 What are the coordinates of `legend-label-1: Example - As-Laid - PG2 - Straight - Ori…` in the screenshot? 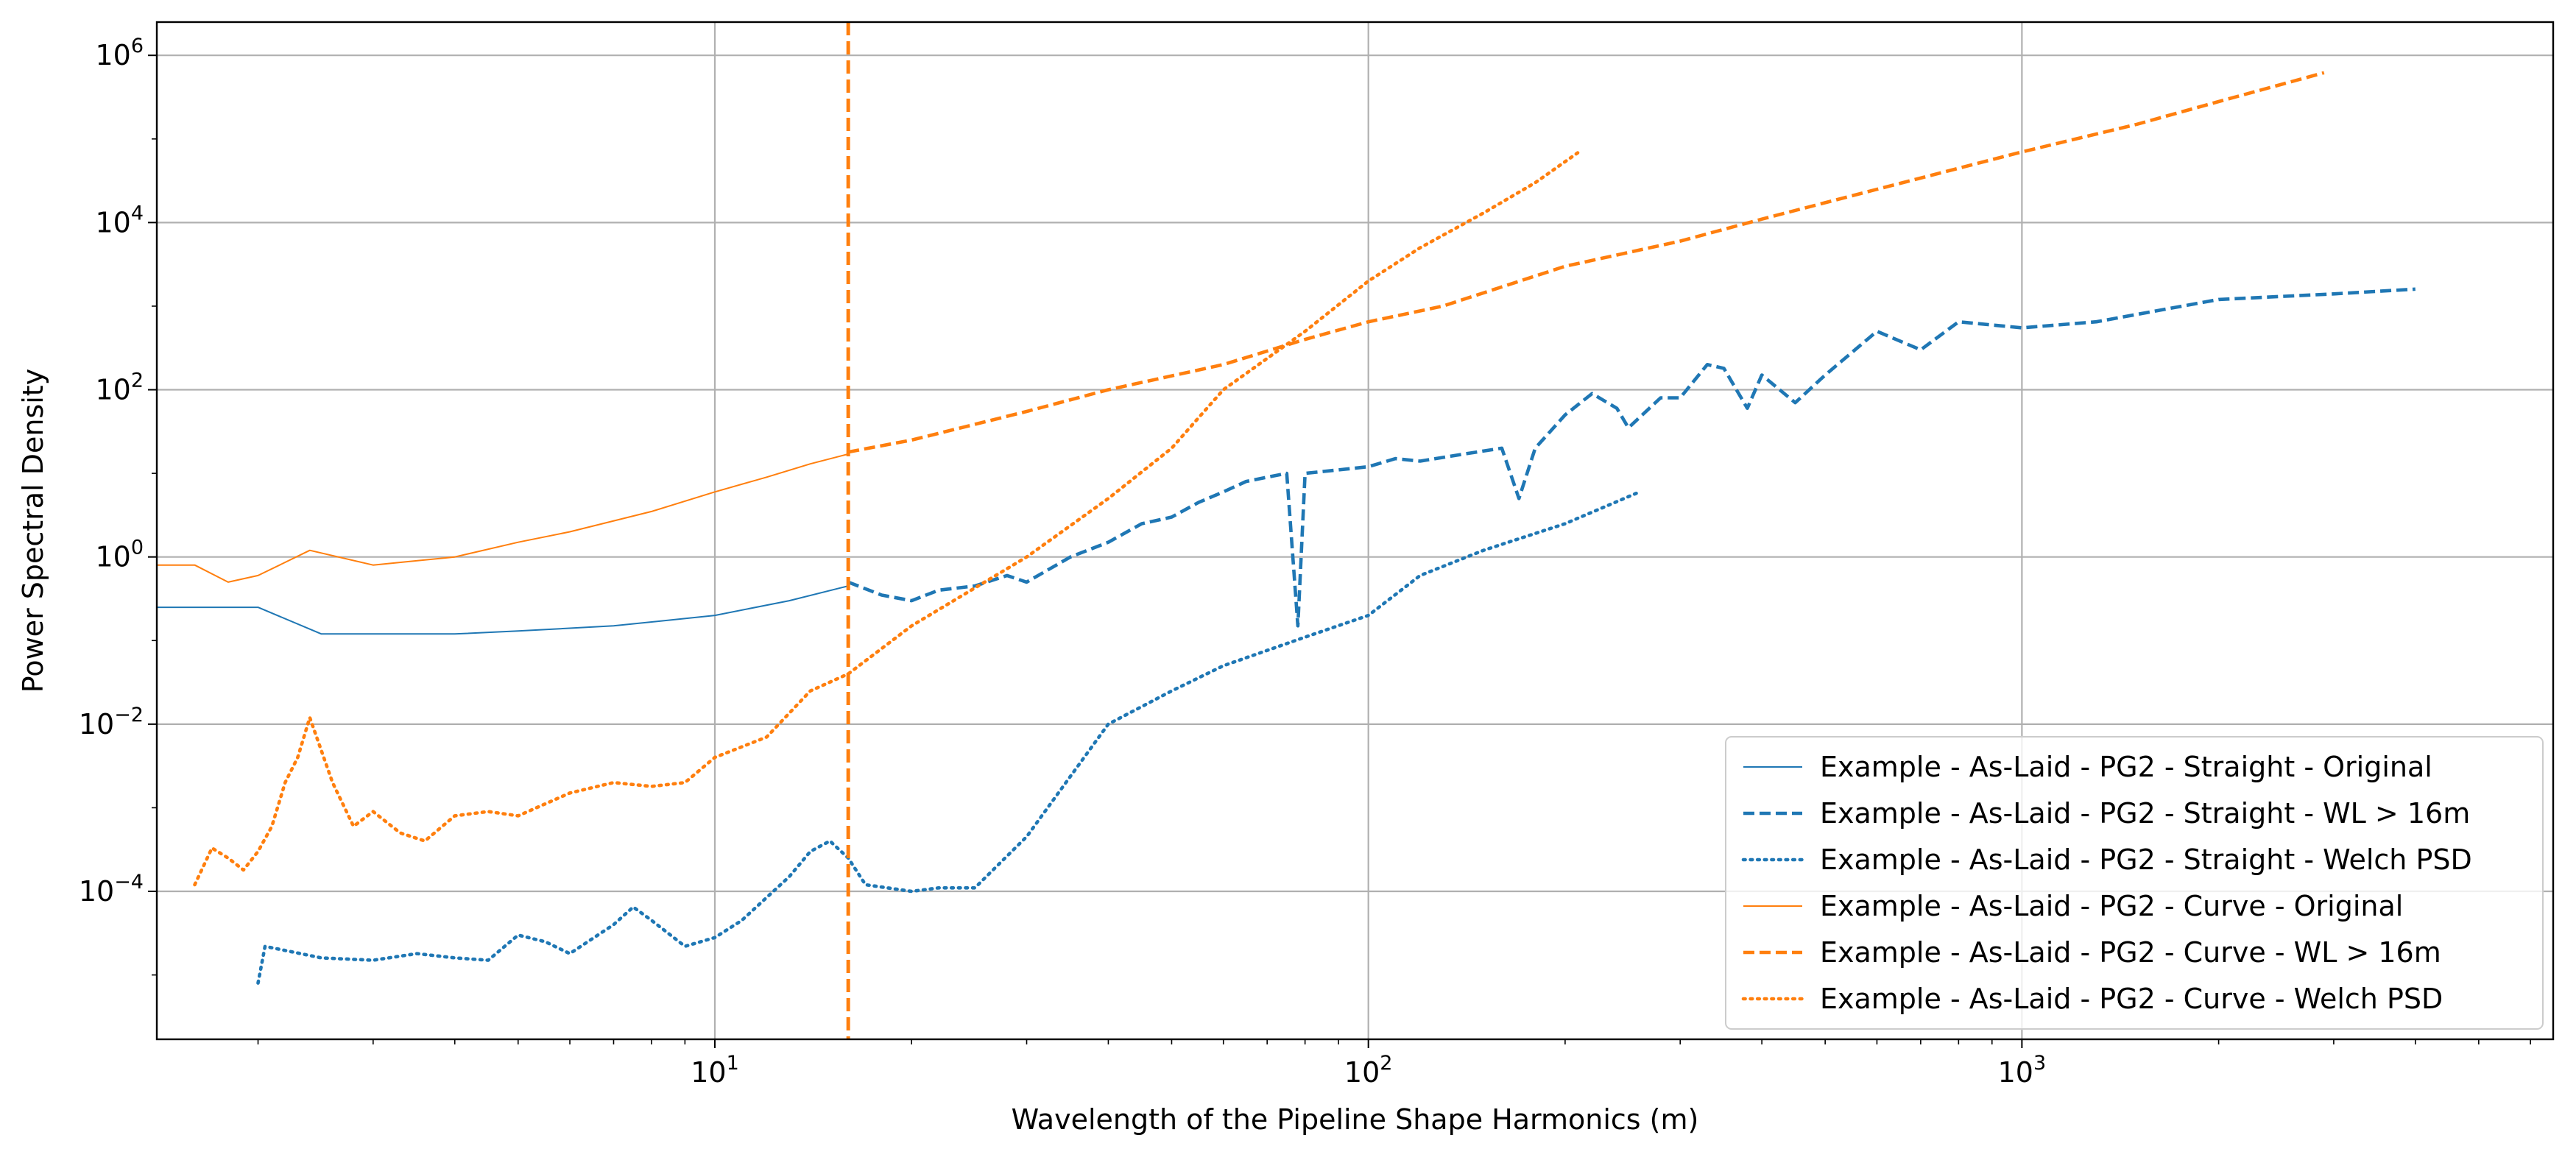 It's located at (2126, 767).